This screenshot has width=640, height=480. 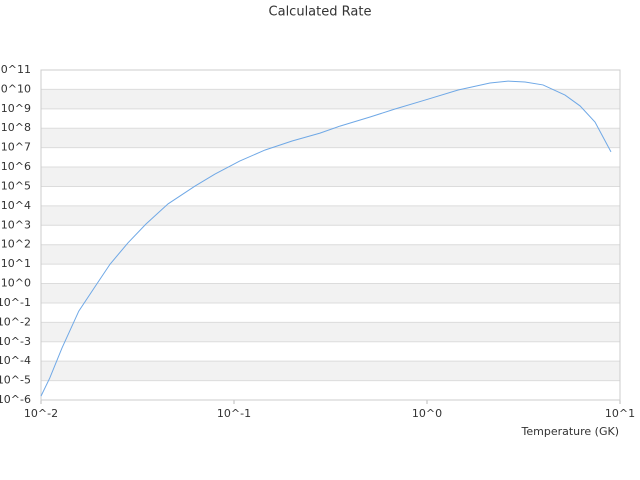 What do you see at coordinates (234, 413) in the screenshot?
I see `x-tick-label: 10^-1` at bounding box center [234, 413].